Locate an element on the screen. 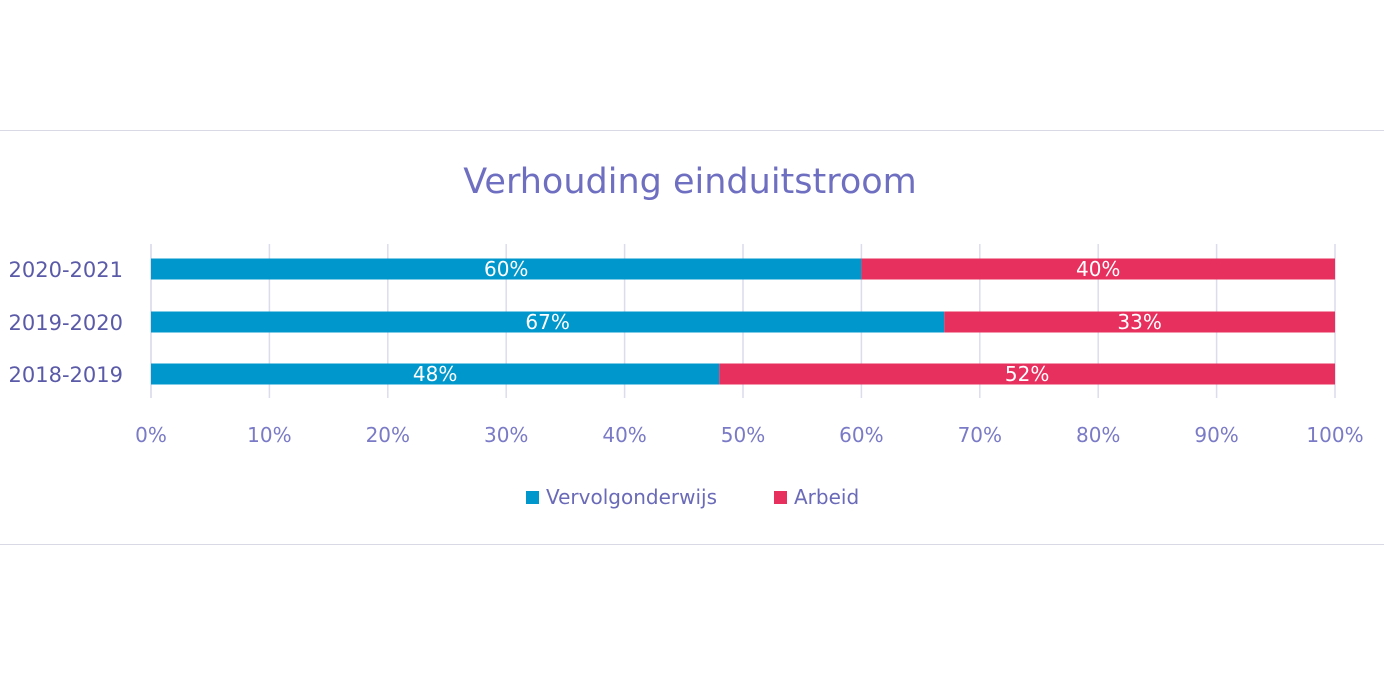 The image size is (1384, 676). x-tick-label: 50% is located at coordinates (743, 435).